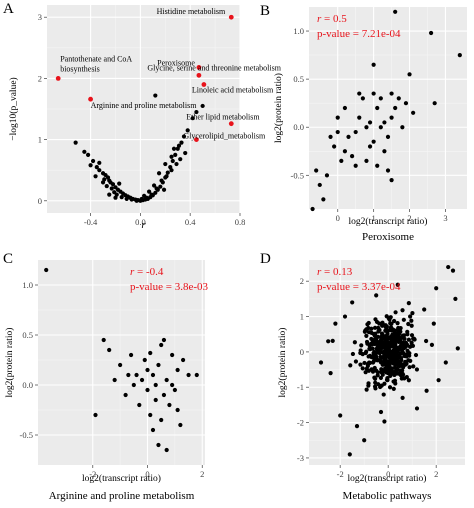 The image size is (474, 508). I want to click on annotation-label: Glycine, serine and threonine metabolism, so click(214, 67).